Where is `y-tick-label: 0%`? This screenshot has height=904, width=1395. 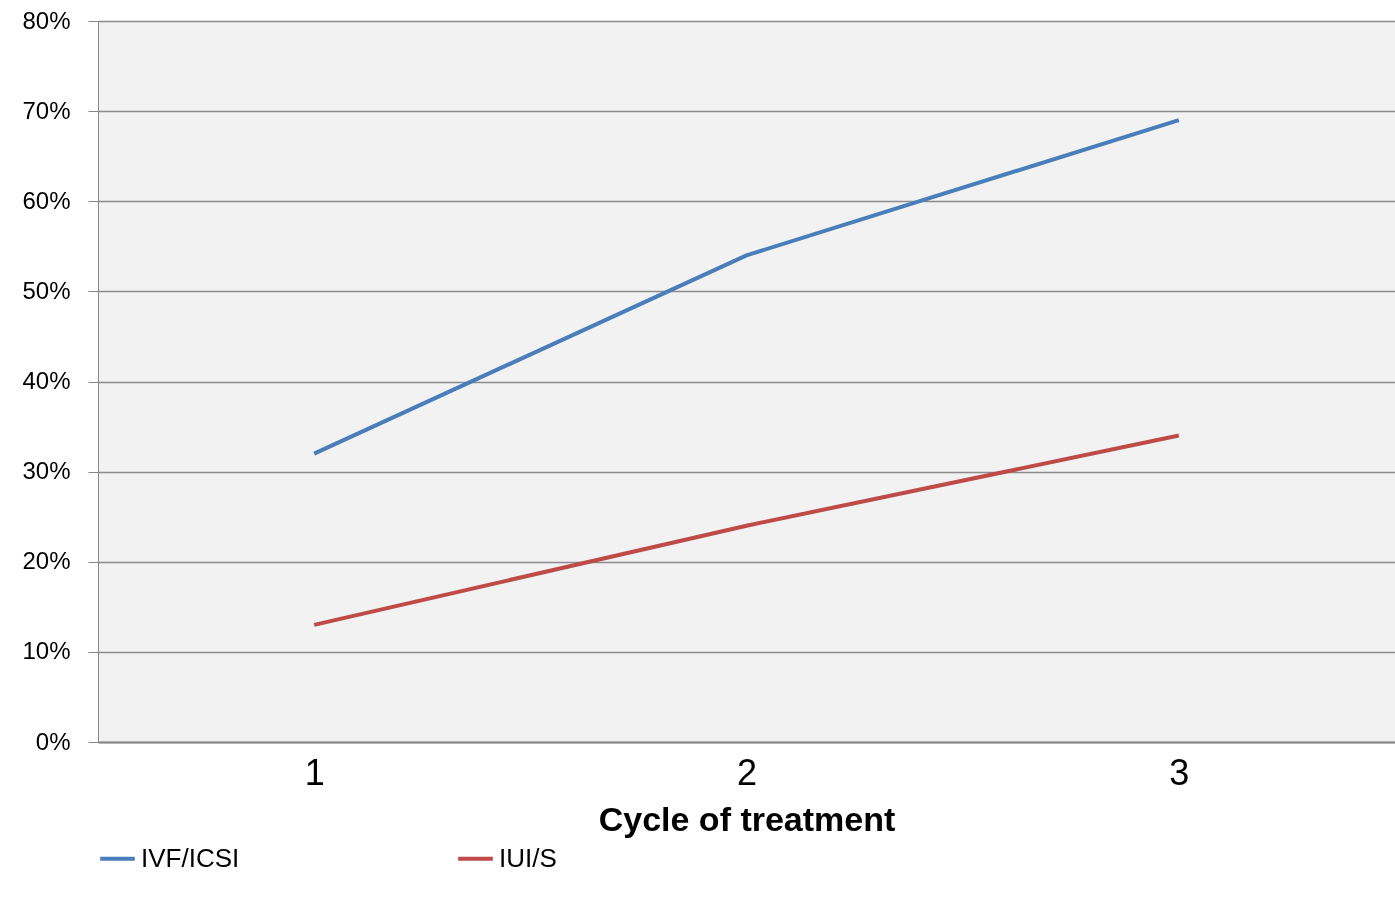 y-tick-label: 0% is located at coordinates (53, 741).